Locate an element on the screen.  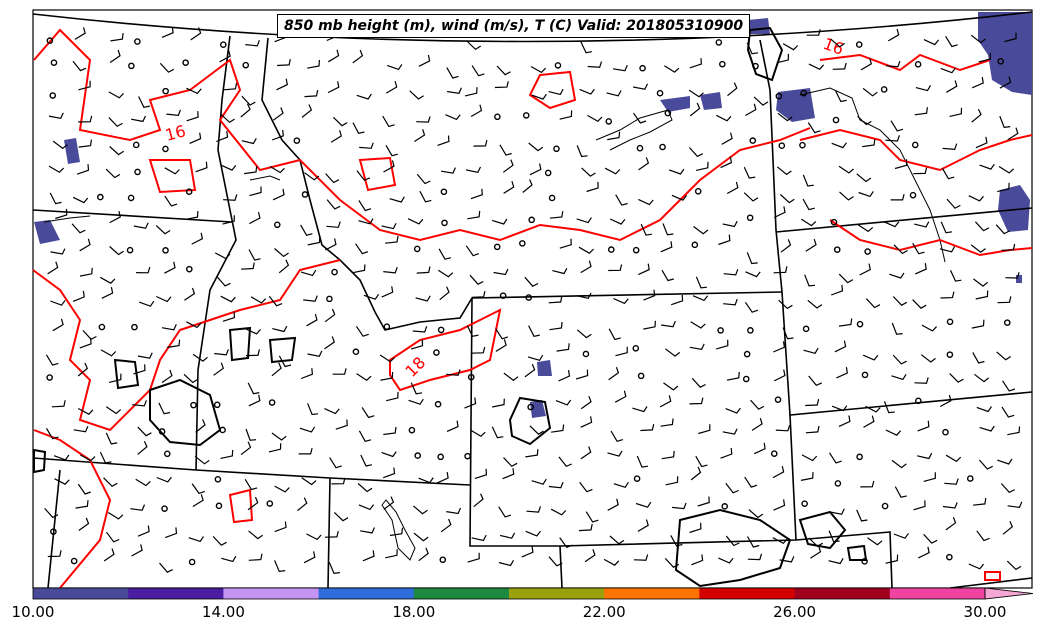
colorbar-segment is located at coordinates (937, 593).